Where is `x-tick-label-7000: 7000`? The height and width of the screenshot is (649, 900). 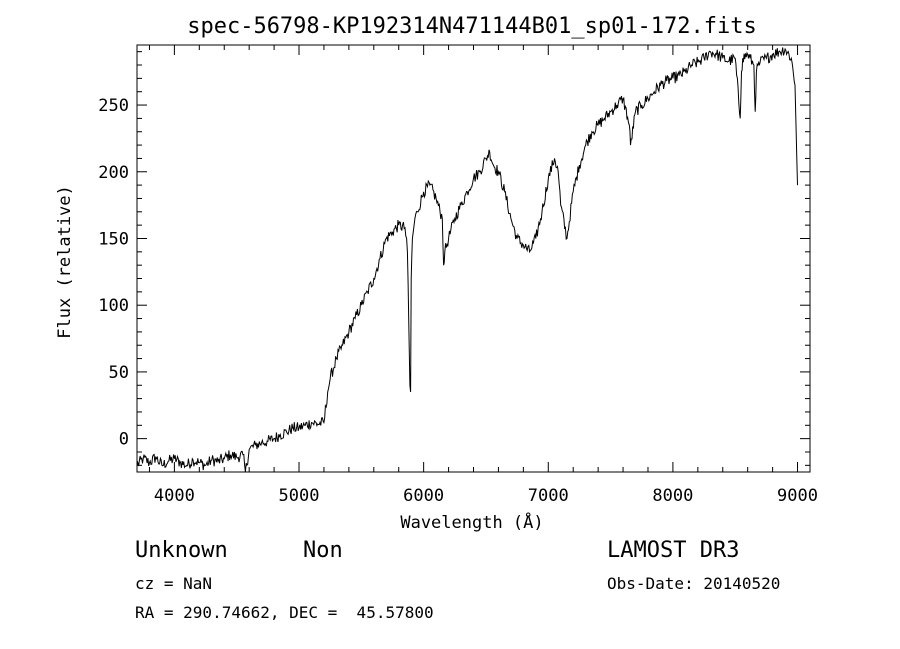 x-tick-label-7000: 7000 is located at coordinates (548, 496).